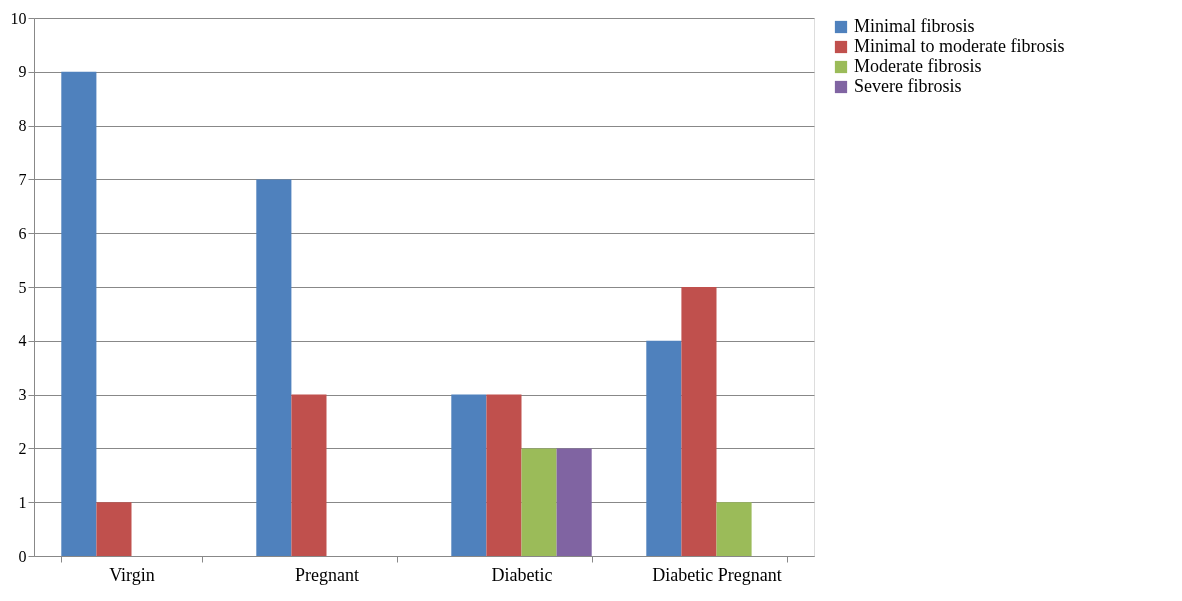 This screenshot has width=1182, height=601. What do you see at coordinates (717, 574) in the screenshot?
I see `x-tick-label: Diabetic Pregnant` at bounding box center [717, 574].